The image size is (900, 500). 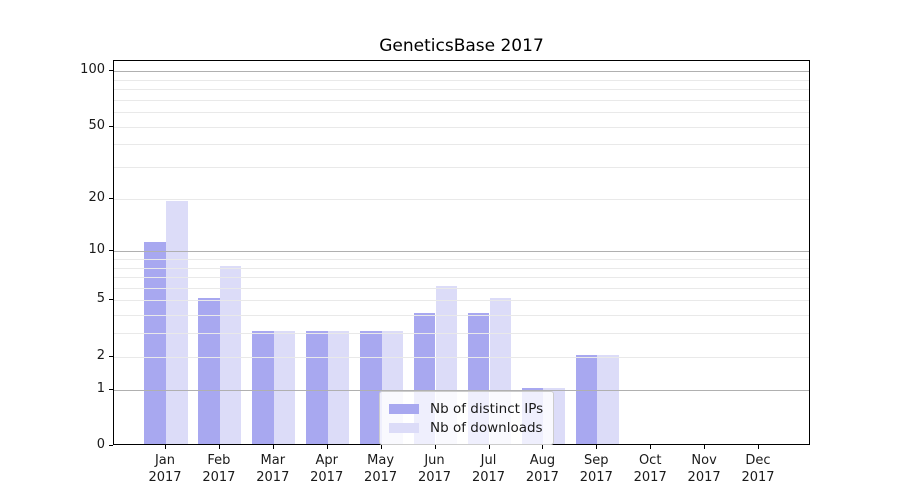 I want to click on y-tick-label-1: 1, so click(x=100, y=388).